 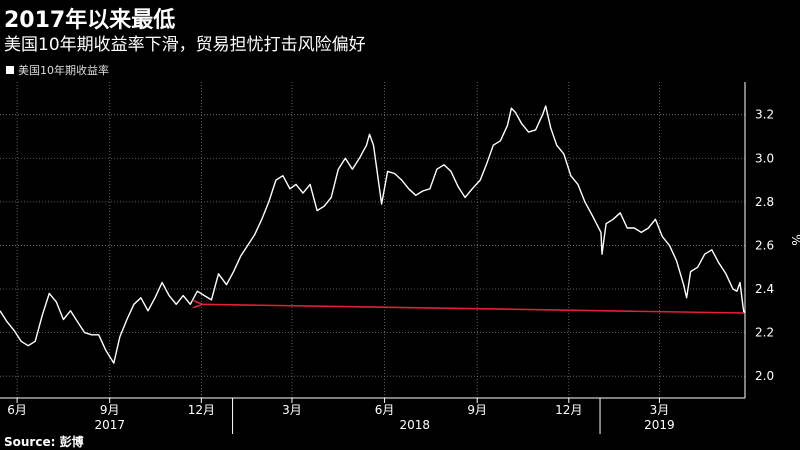 What do you see at coordinates (659, 425) in the screenshot?
I see `year-label: 2019` at bounding box center [659, 425].